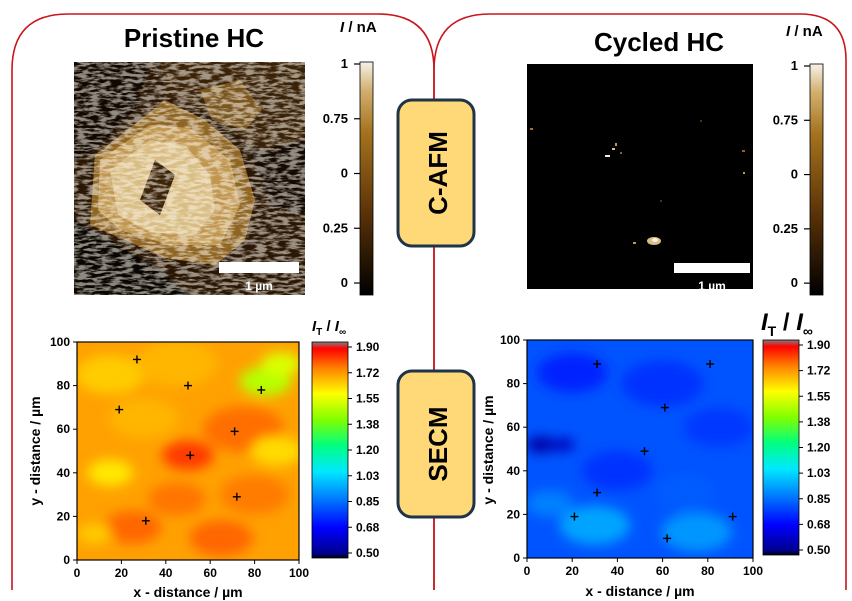 This screenshot has height=601, width=852. What do you see at coordinates (63, 451) in the screenshot?
I see `y-axis-ticks-pristine: 0 20 40 60 80 100` at bounding box center [63, 451].